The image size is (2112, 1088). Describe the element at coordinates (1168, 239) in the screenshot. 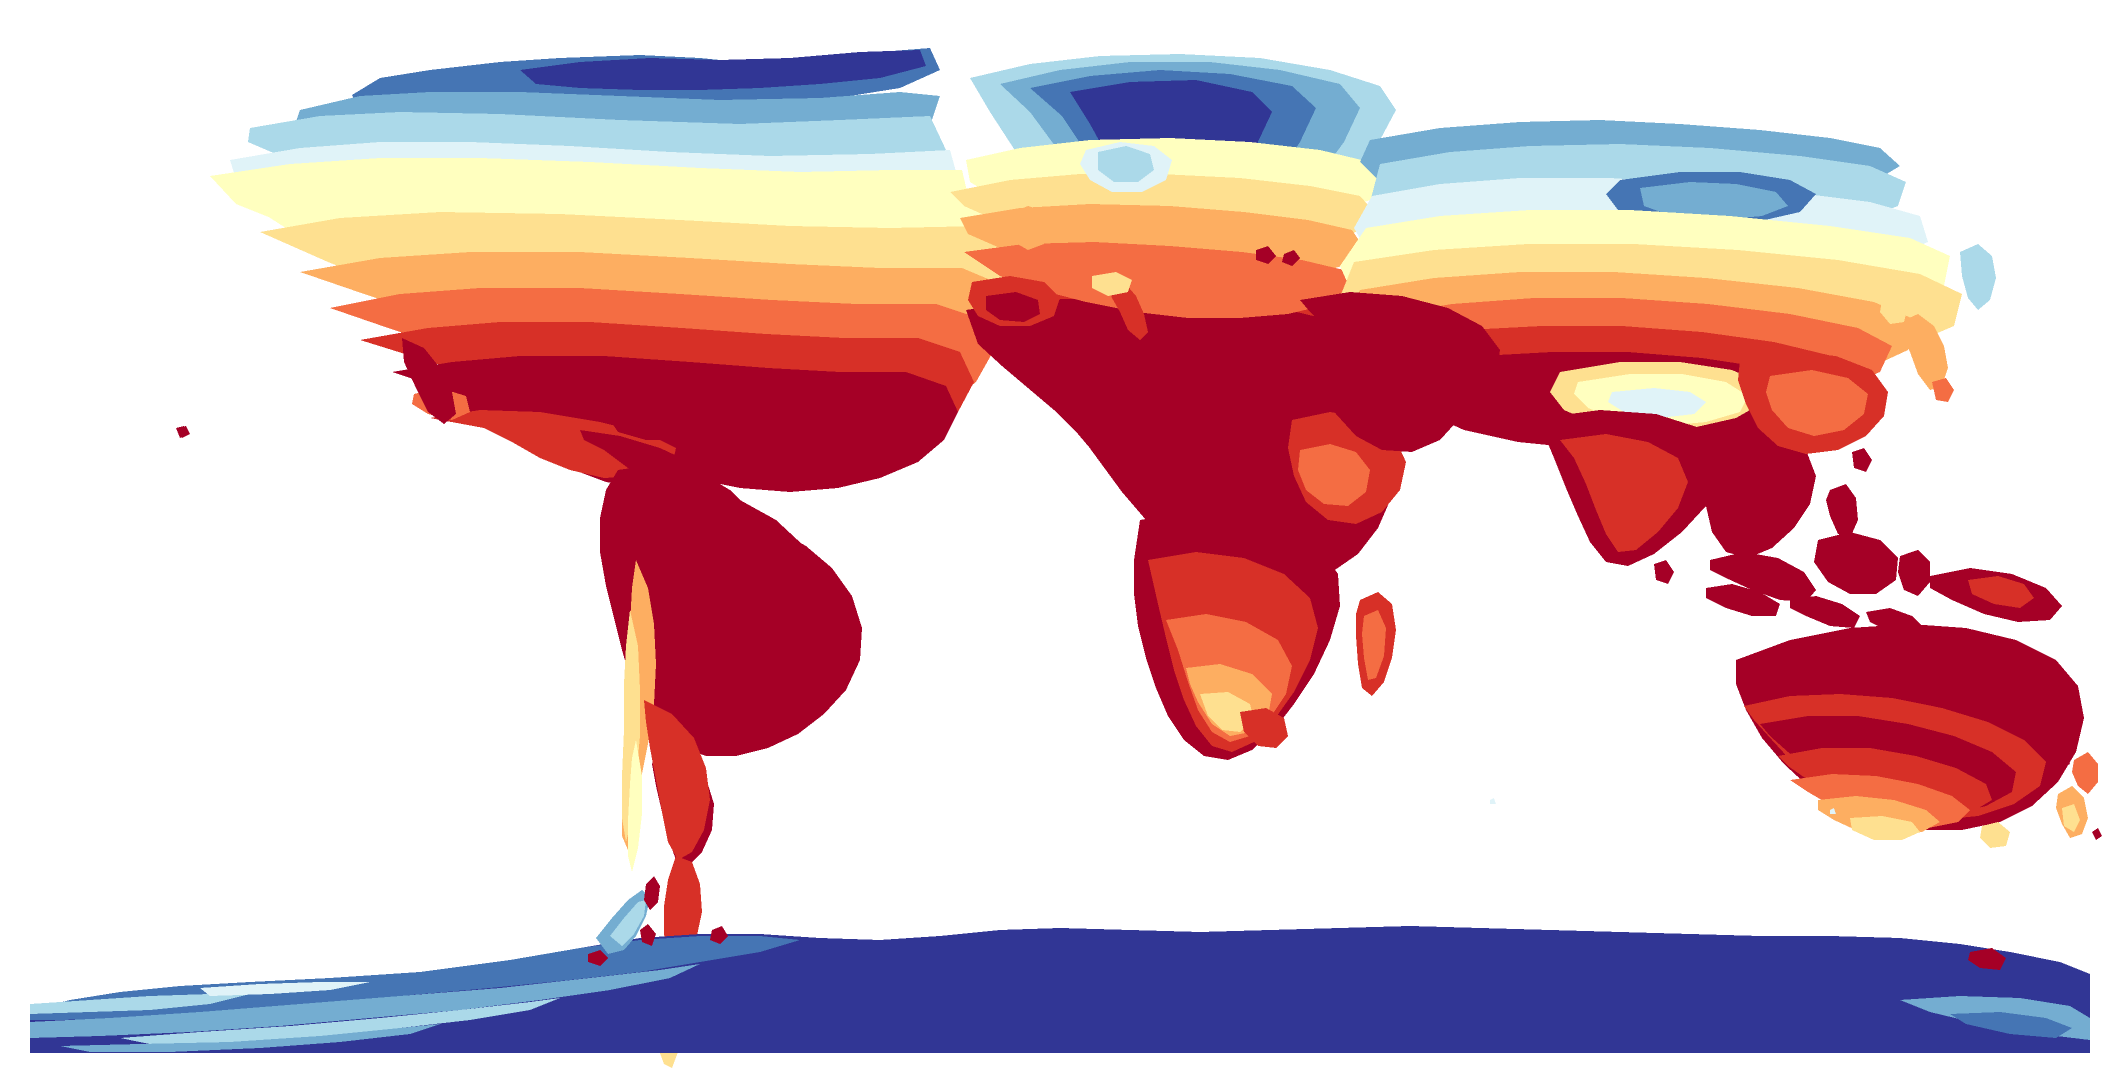

I see `region-europe` at that location.